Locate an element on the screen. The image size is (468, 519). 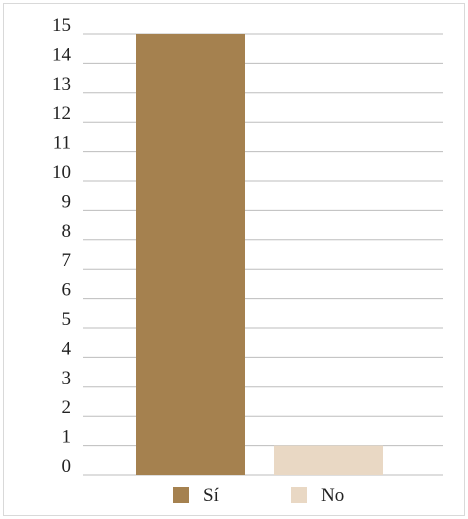
y-tick-label-9: 9 is located at coordinates (67, 201).